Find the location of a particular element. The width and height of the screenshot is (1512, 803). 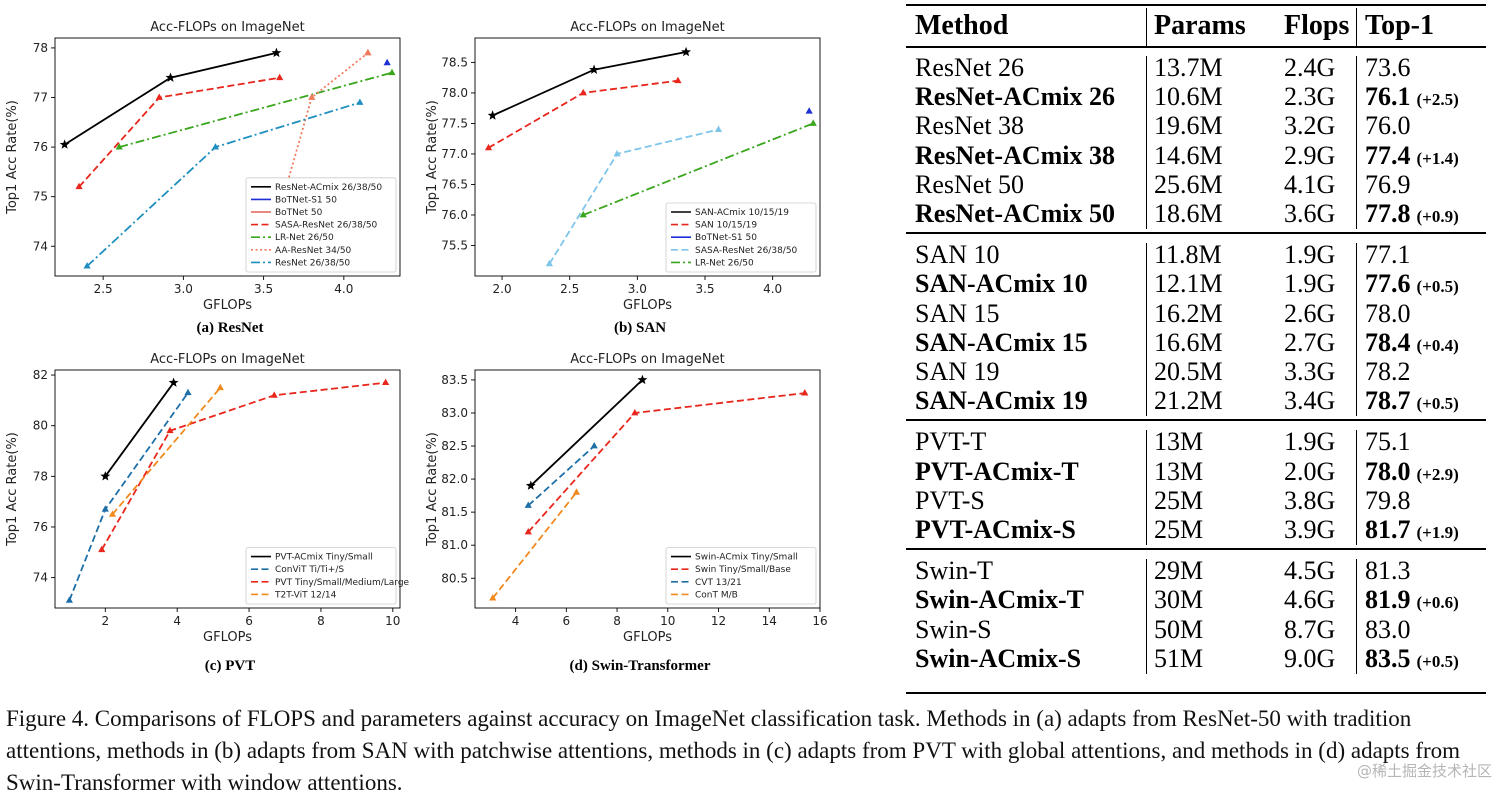

legend-label: ResNet 26/38/50 is located at coordinates (312, 263).